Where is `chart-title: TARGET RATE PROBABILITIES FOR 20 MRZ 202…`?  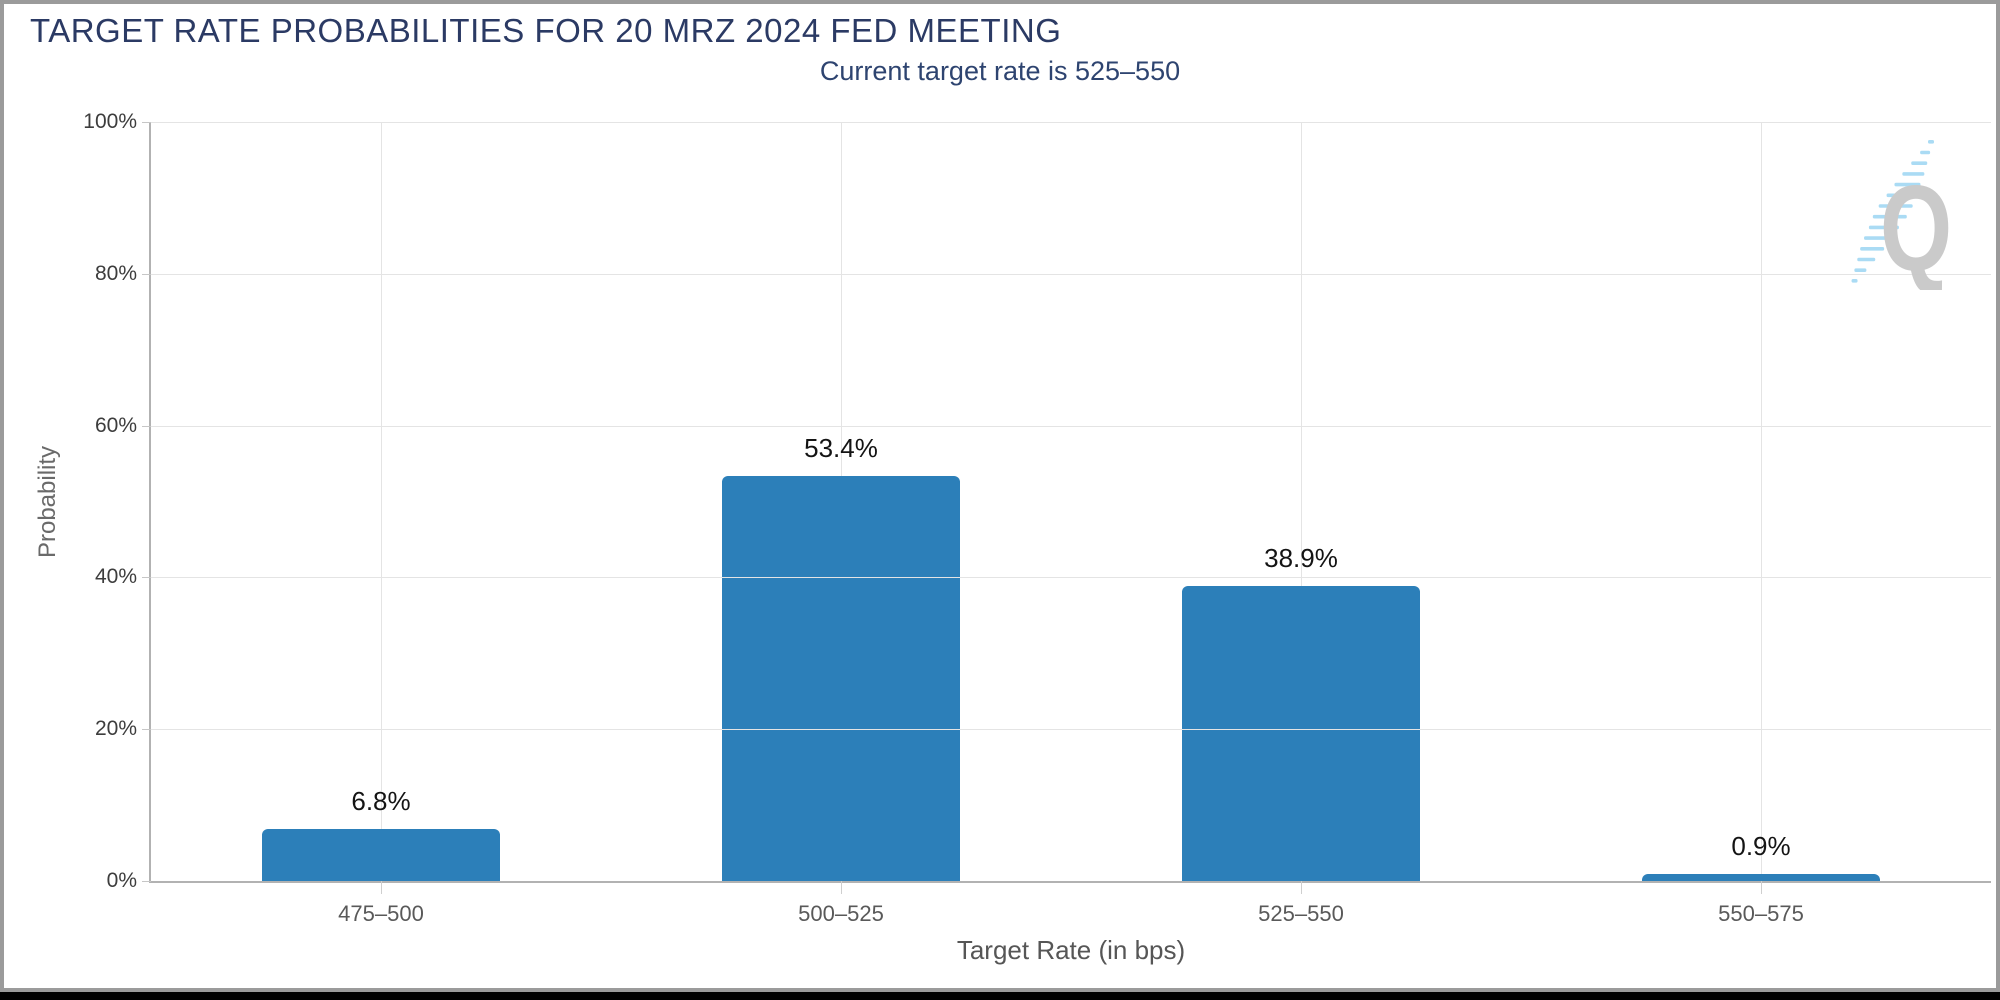 chart-title: TARGET RATE PROBABILITIES FOR 20 MRZ 202… is located at coordinates (546, 30).